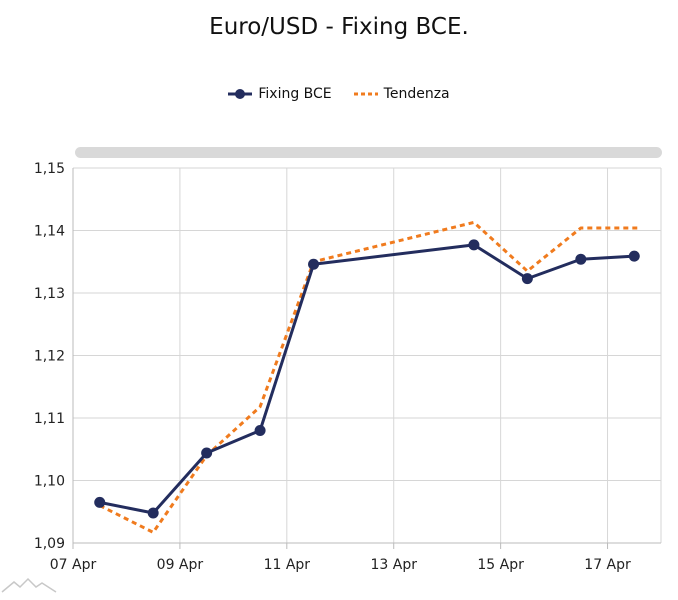 The image size is (678, 600). Describe the element at coordinates (339, 27) in the screenshot. I see `chart-title: Euro/USD - Fixing BCE.` at that location.